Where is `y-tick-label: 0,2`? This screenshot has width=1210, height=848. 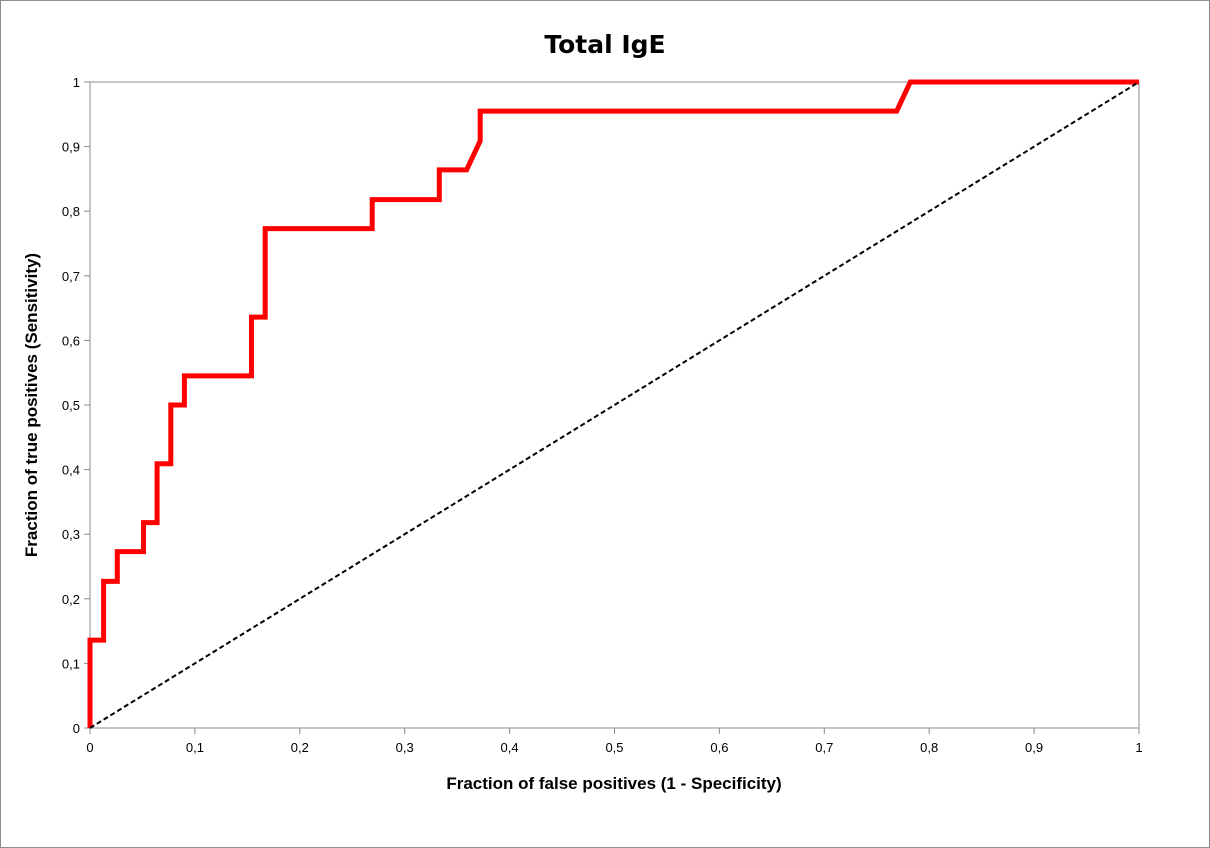
y-tick-label: 0,2 is located at coordinates (71, 599).